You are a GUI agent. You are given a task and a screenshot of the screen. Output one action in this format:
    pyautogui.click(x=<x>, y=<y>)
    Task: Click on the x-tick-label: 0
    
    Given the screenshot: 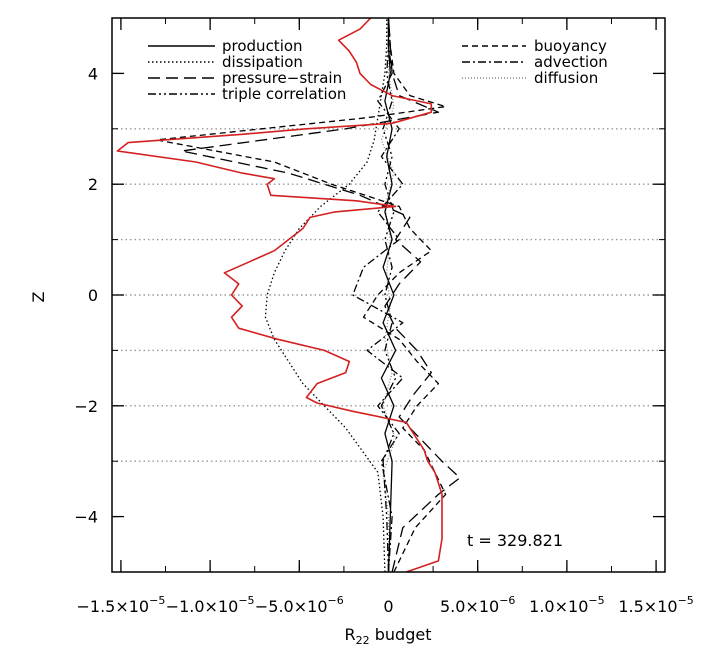 What is the action you would take?
    pyautogui.click(x=388, y=606)
    